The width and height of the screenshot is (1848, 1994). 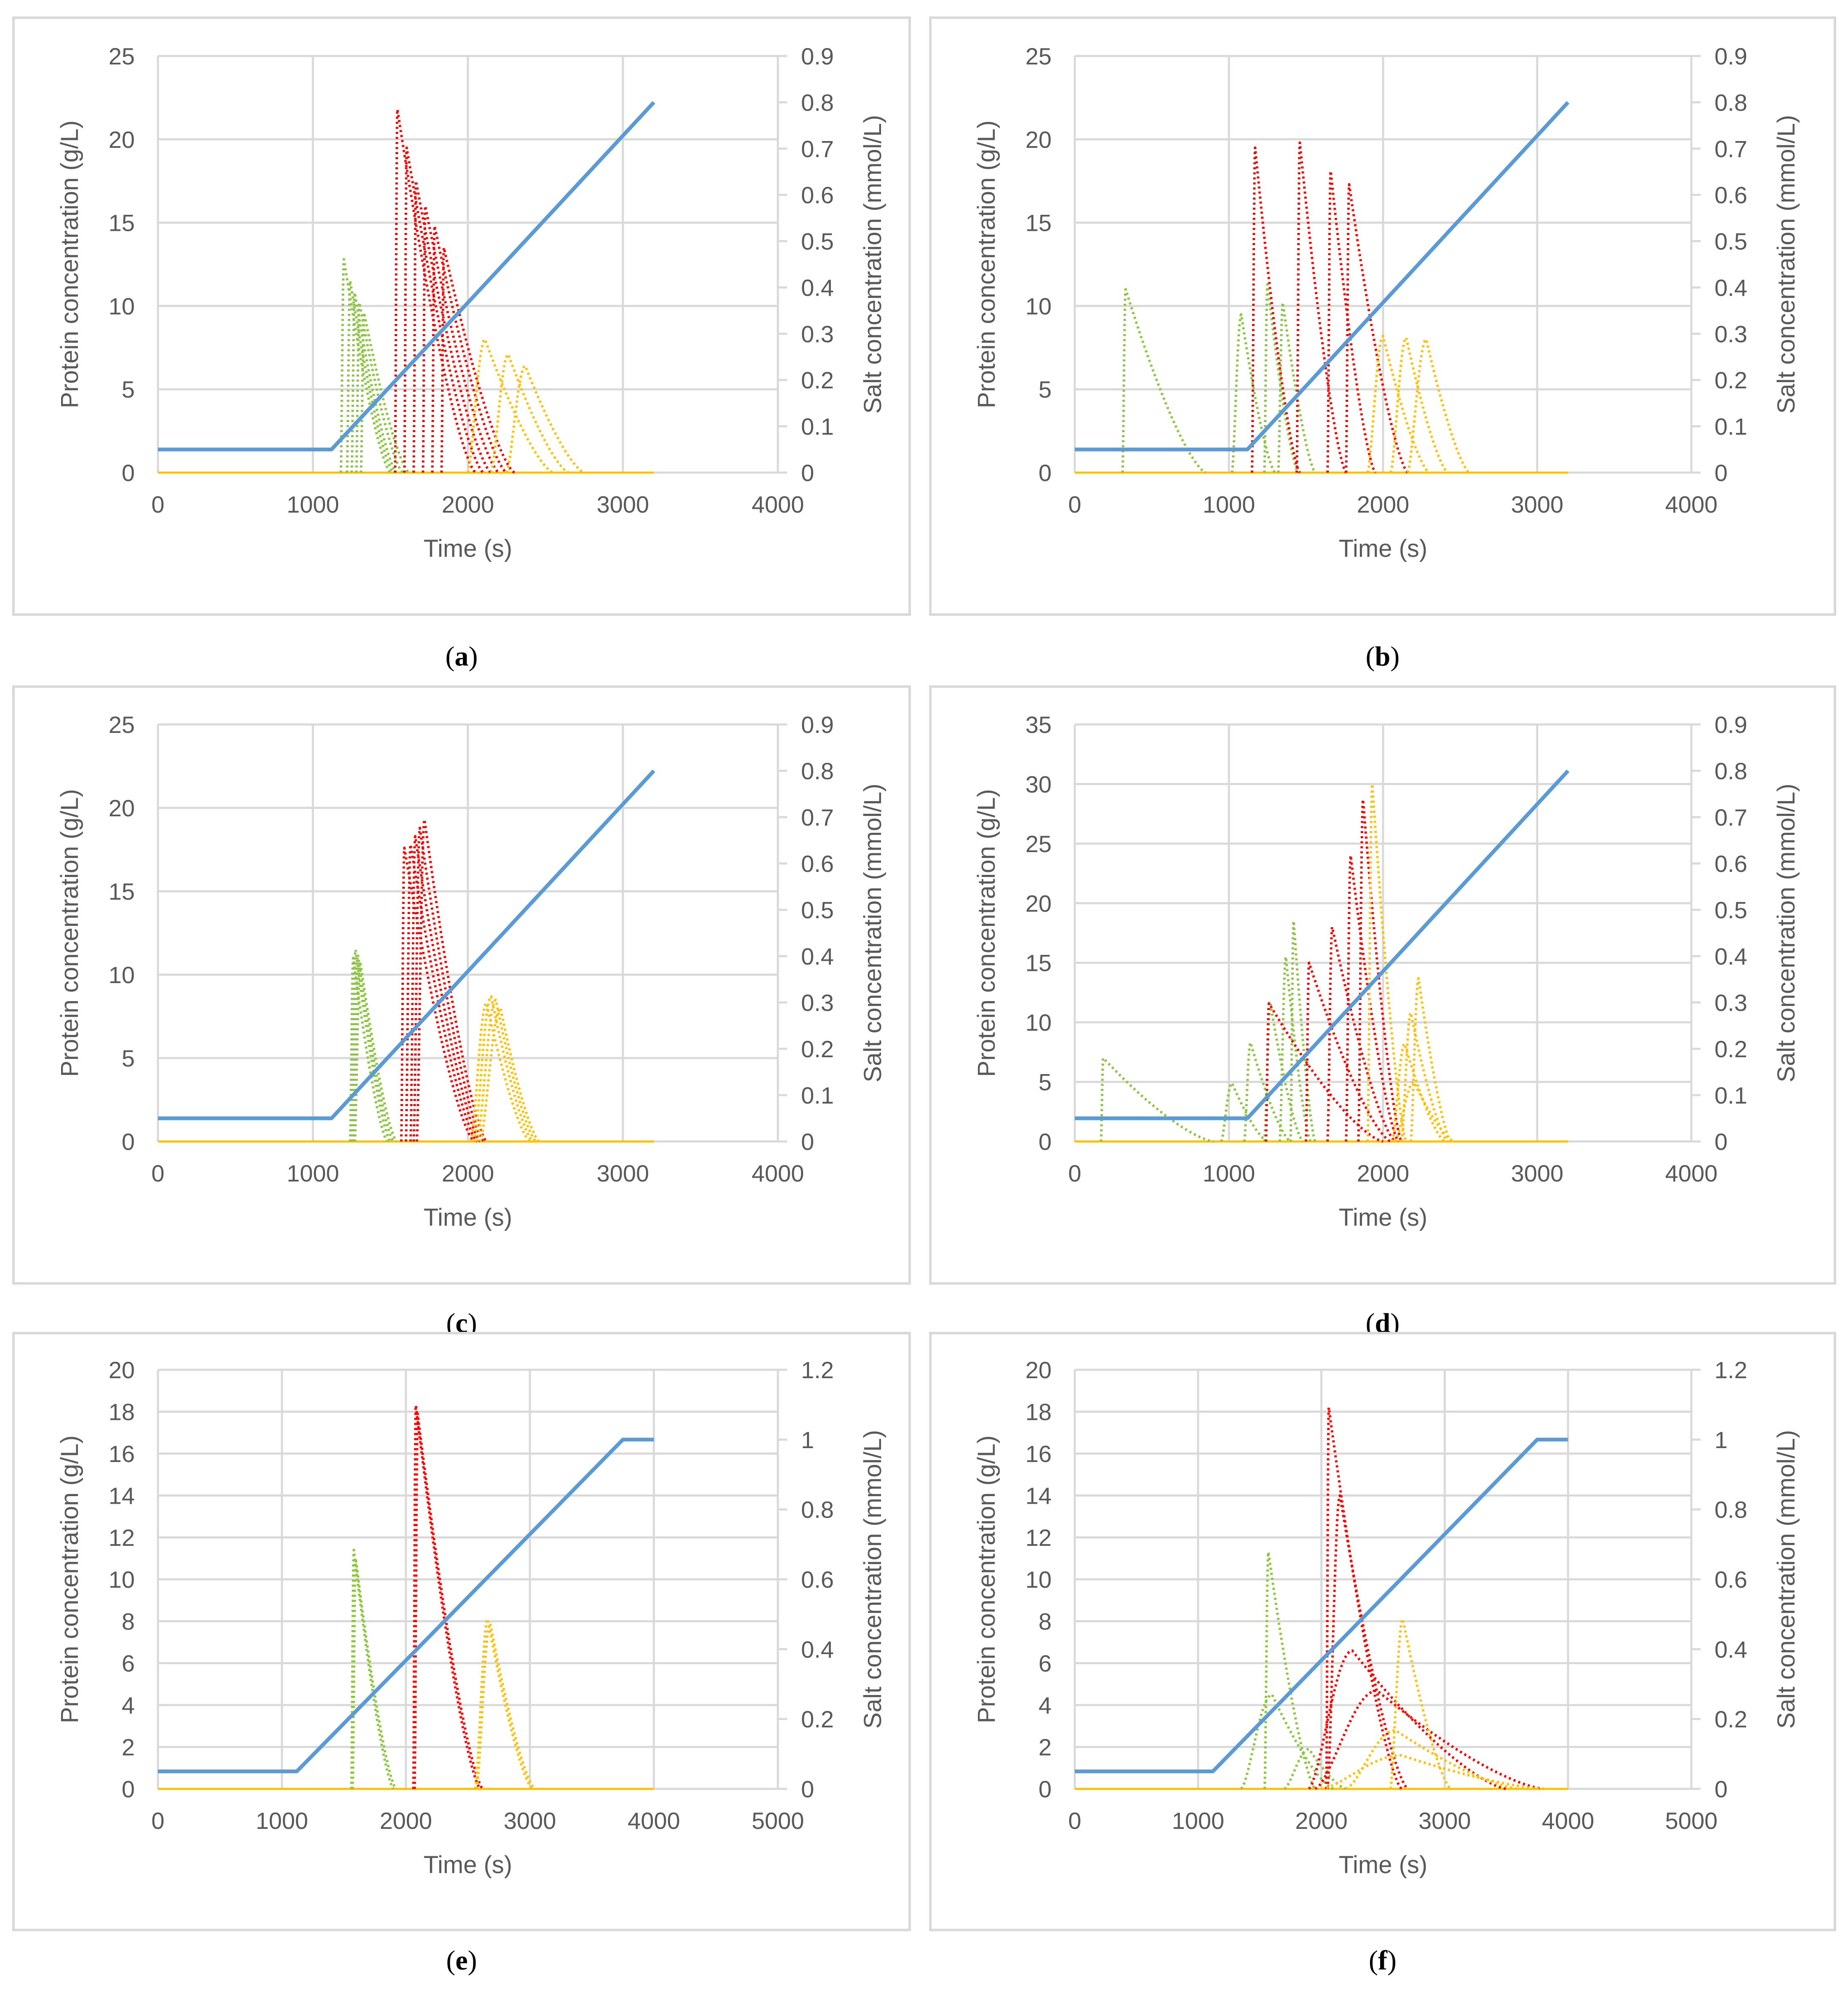 I want to click on y-tick-label: 8, so click(x=128, y=1621).